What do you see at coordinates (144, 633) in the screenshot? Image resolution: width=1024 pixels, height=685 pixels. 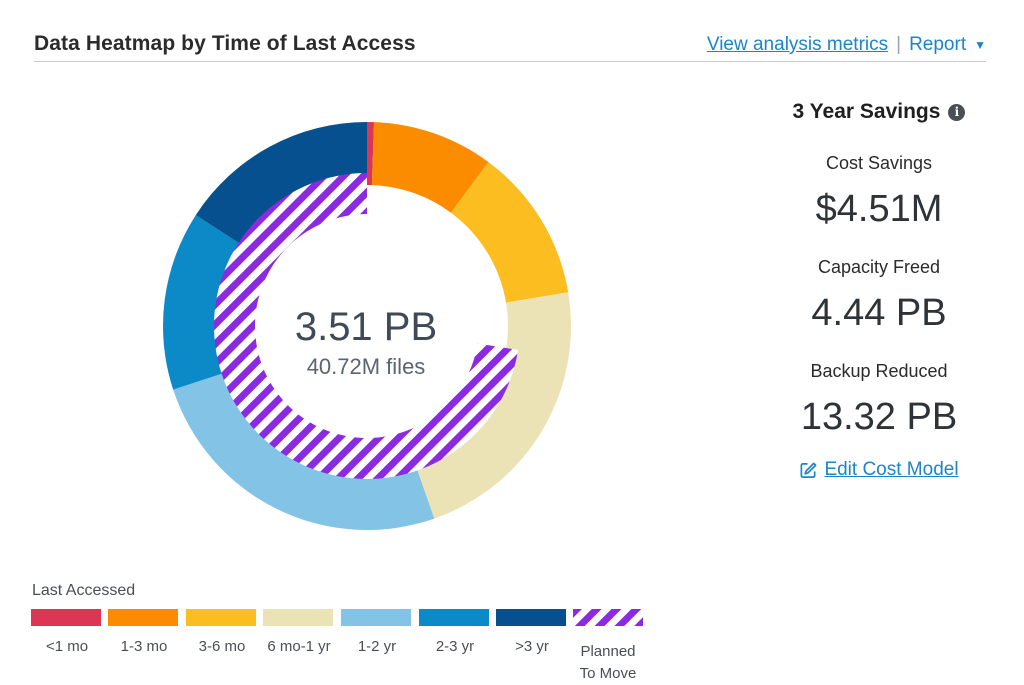 I see `legend-item-1-3mo: 1-3 mo` at bounding box center [144, 633].